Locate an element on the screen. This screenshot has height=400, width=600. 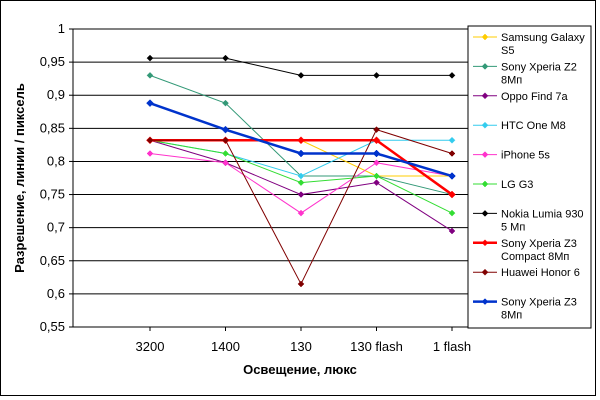
y-tick-label: 1 is located at coordinates (61, 28).